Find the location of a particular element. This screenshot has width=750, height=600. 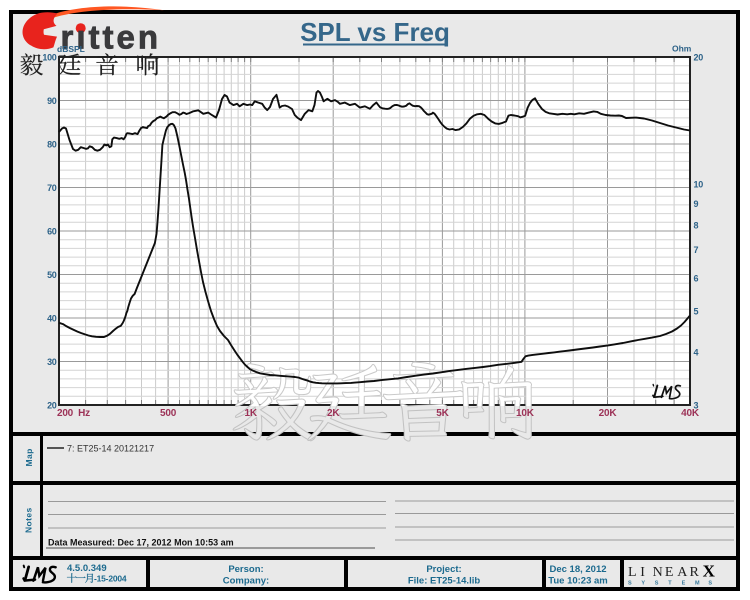

svg-text: 10 is located at coordinates (699, 185).